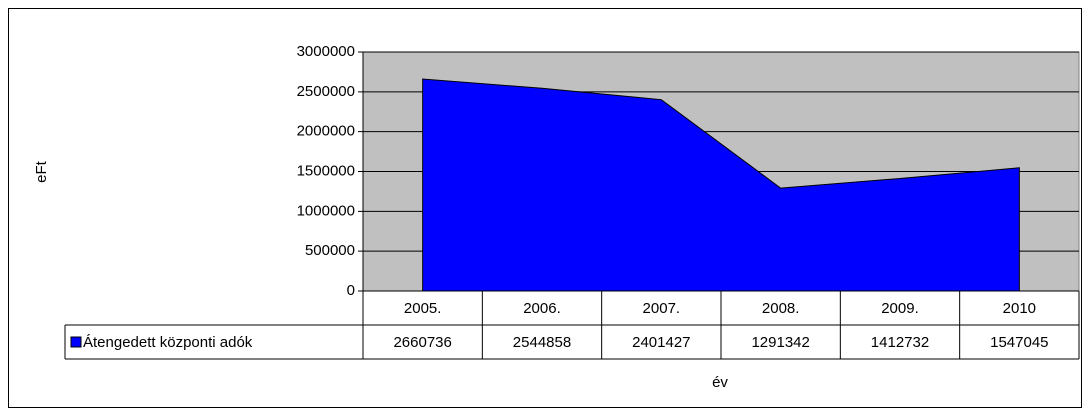 The image size is (1090, 416). Describe the element at coordinates (900, 308) in the screenshot. I see `x-tick-label: 2009.` at that location.